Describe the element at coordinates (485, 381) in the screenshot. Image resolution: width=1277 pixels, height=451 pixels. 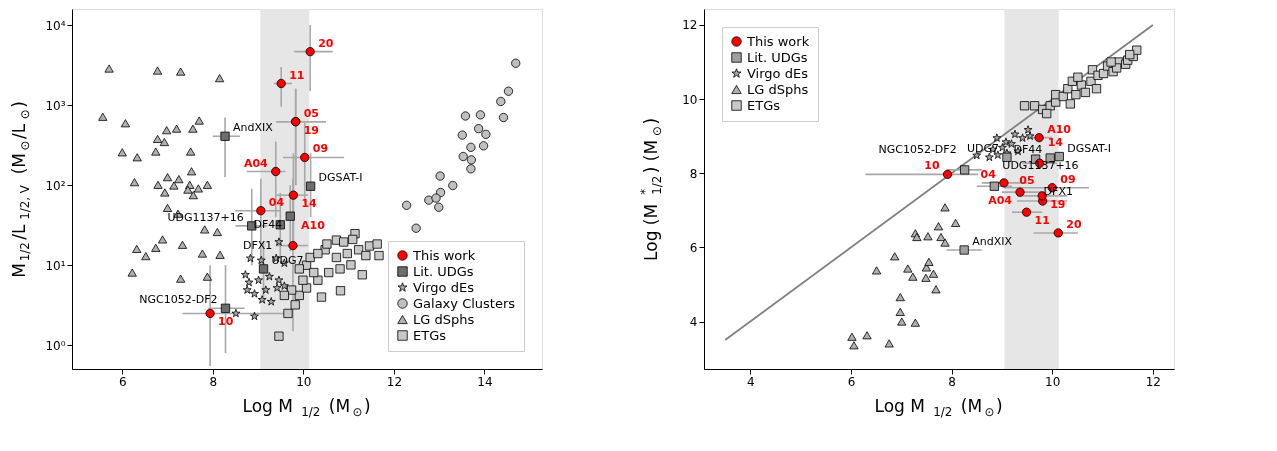
I see `x-tick-label: 14` at that location.